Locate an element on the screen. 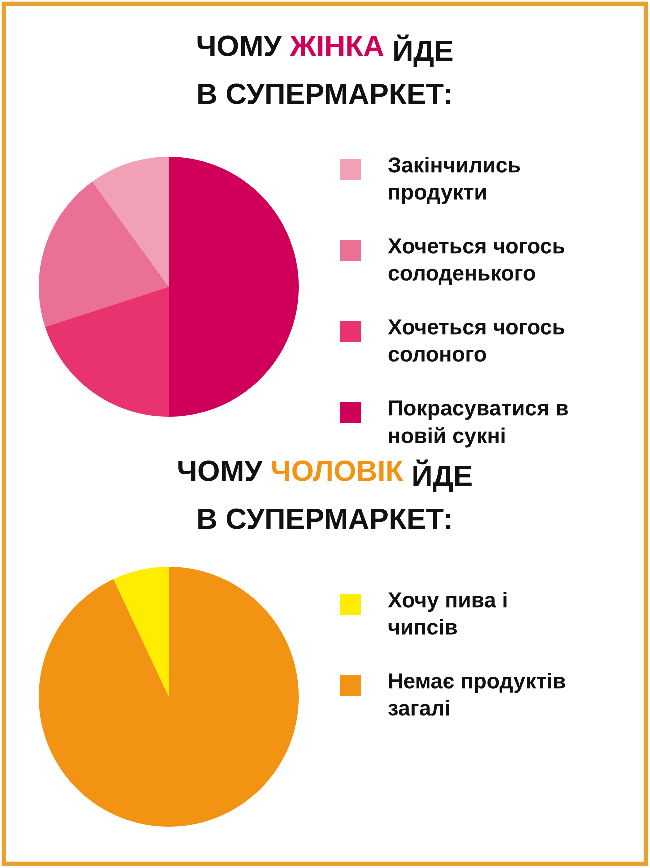 Image resolution: width=650 pixels, height=868 pixels. legend-label: Хочеться чогось солоного is located at coordinates (476, 341).